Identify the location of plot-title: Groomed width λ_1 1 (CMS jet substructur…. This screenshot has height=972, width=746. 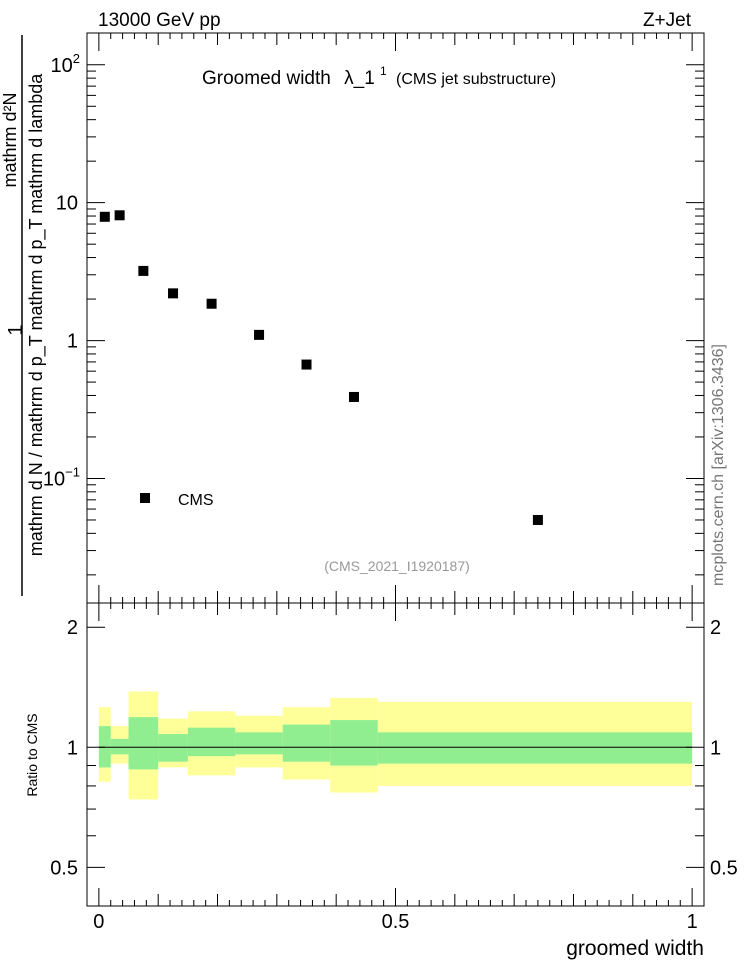
(379, 74).